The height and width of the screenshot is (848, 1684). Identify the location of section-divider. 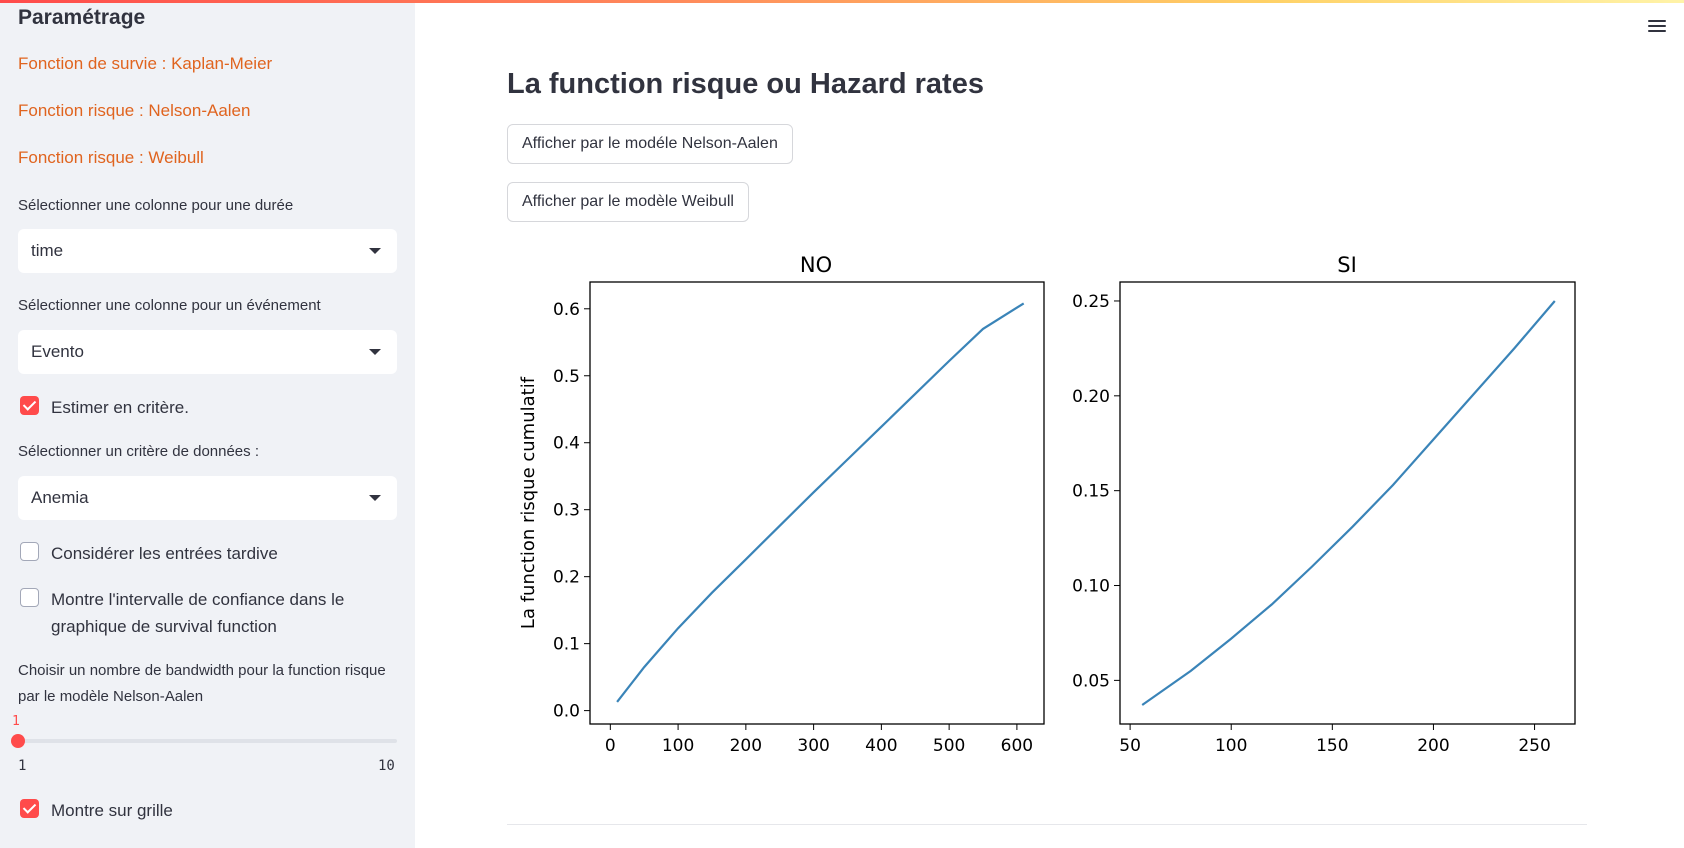
(1047, 824).